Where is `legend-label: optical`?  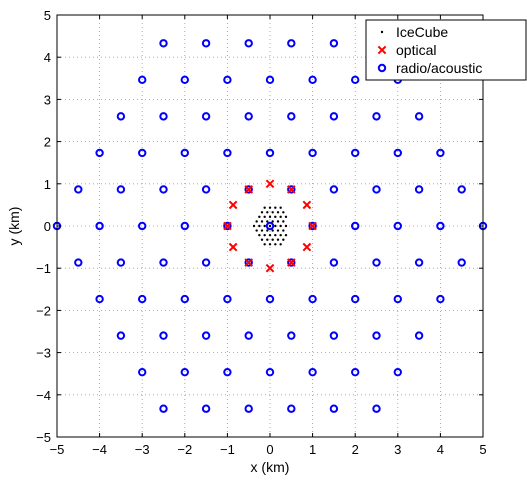
legend-label: optical is located at coordinates (416, 50).